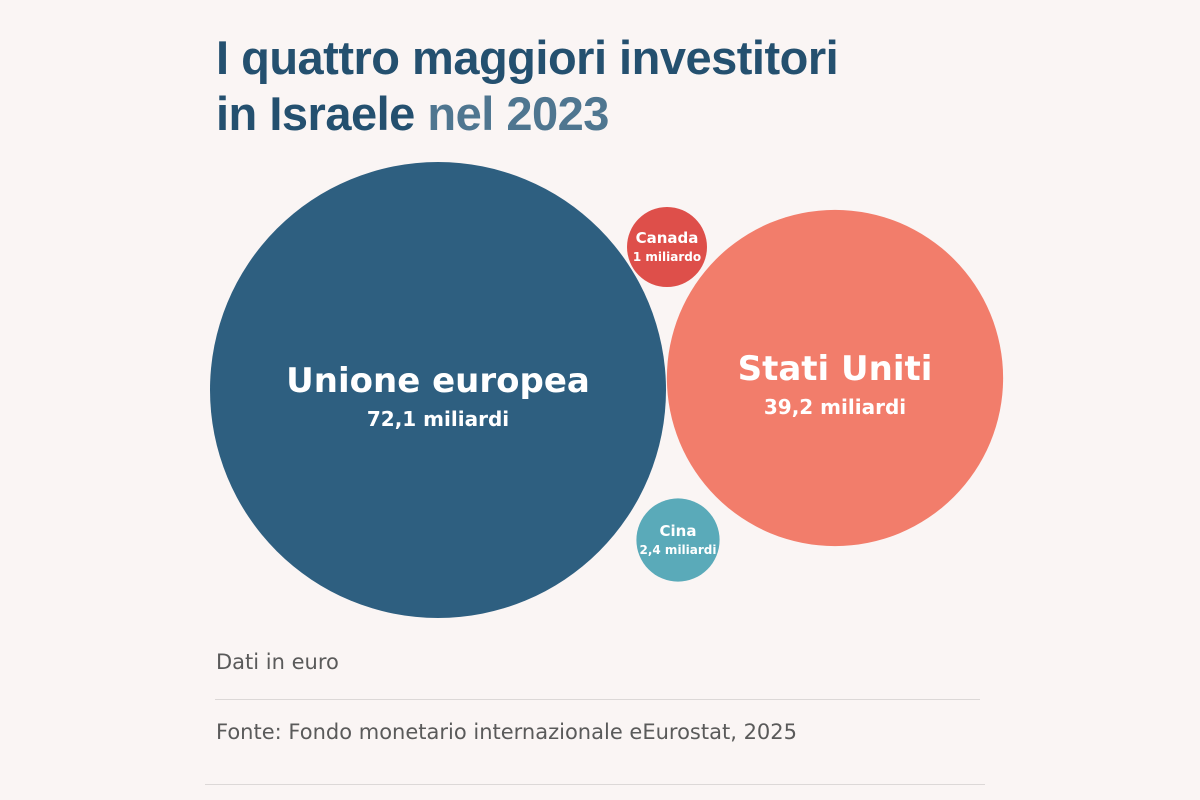 The image size is (1200, 800). I want to click on bubble-label-stati-uniti: Stati Uniti, so click(835, 369).